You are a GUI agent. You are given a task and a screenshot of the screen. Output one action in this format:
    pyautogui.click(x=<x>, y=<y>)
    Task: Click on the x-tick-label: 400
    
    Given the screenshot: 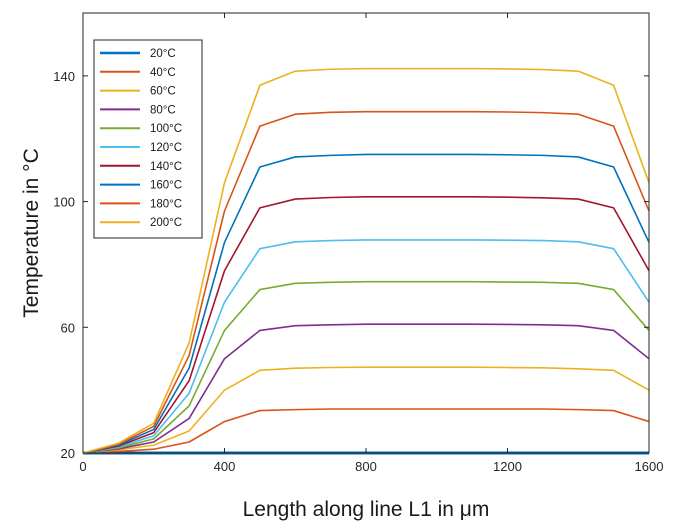 What is the action you would take?
    pyautogui.click(x=225, y=466)
    